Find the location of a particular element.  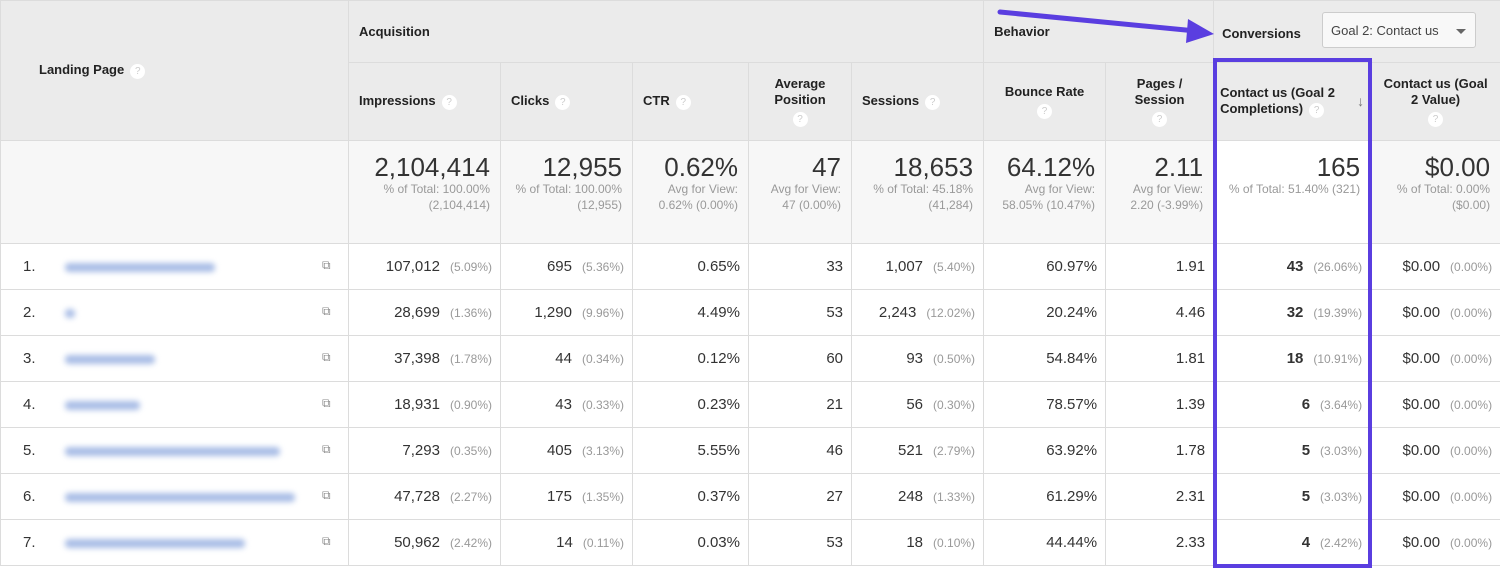

column-header-9: Contact us (Goal 2 Value)? is located at coordinates (1435, 101).